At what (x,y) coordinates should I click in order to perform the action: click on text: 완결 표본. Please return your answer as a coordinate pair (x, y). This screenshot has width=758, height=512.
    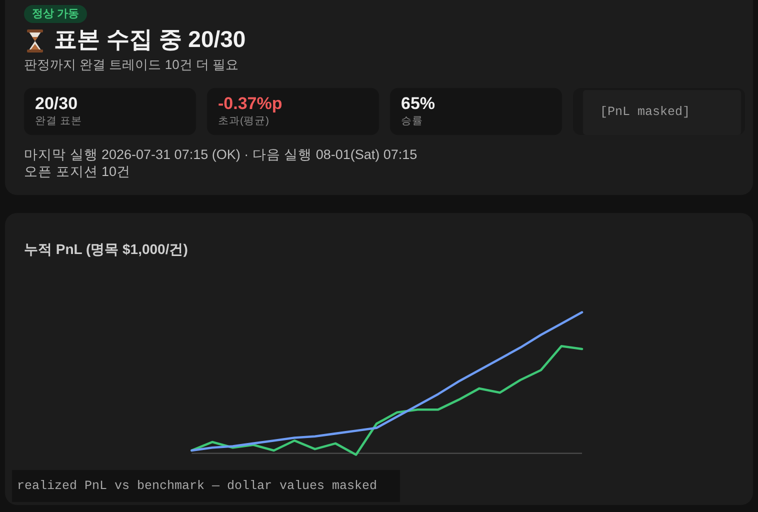
    Looking at the image, I should click on (58, 121).